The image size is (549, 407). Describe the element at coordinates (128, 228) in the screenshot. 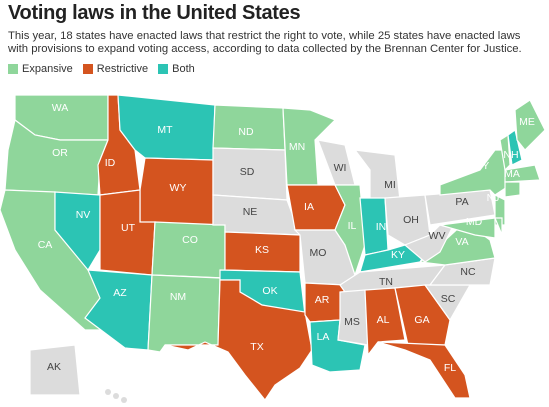

I see `state-label: UT` at that location.